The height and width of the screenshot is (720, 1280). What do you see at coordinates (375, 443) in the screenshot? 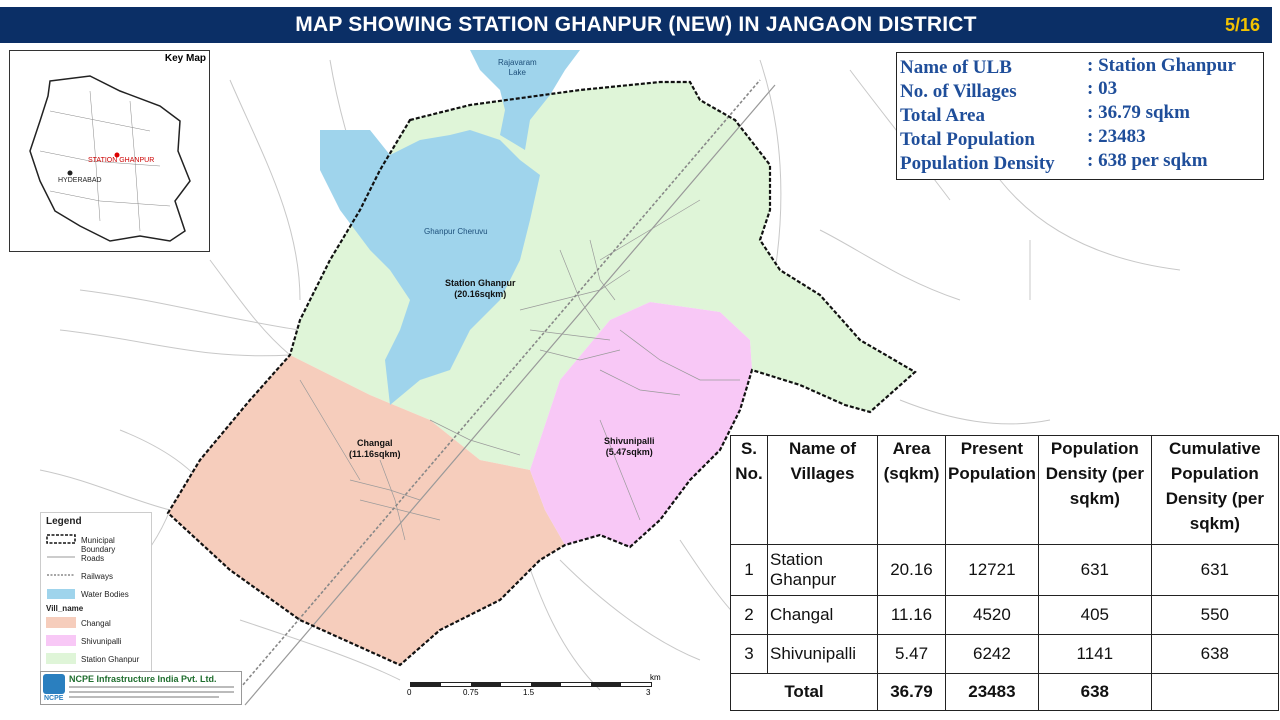
I see `changal-name-label: Changal` at bounding box center [375, 443].